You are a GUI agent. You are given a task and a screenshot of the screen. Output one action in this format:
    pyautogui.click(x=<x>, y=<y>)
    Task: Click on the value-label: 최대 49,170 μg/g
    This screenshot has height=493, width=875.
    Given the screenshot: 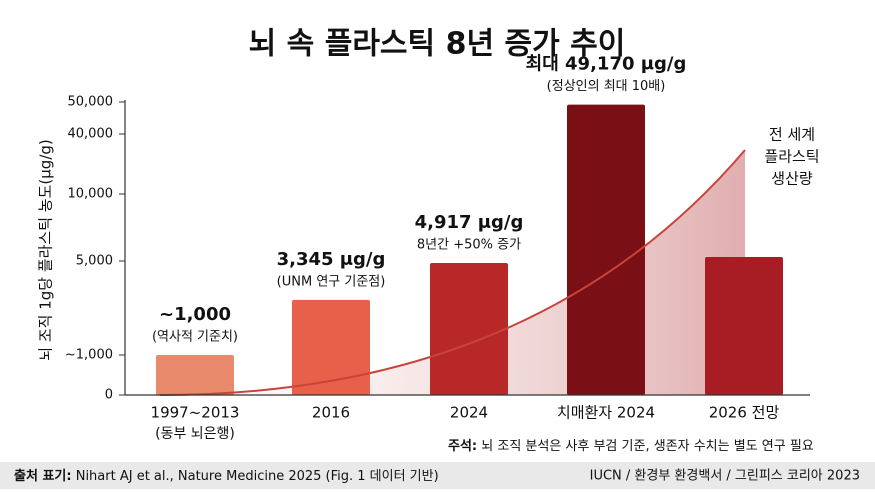 What is the action you would take?
    pyautogui.click(x=606, y=64)
    